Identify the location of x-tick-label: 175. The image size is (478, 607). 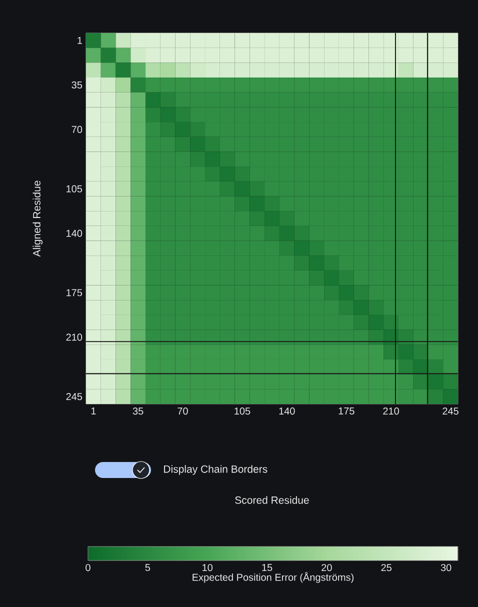
(346, 411).